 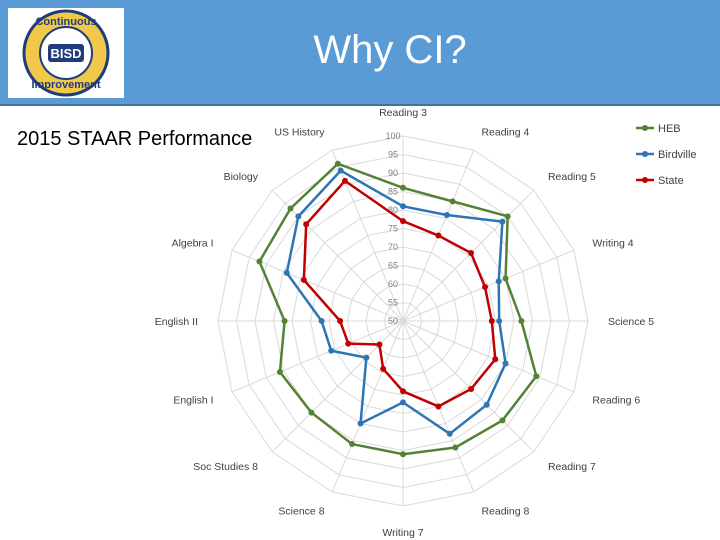 What do you see at coordinates (393, 321) in the screenshot?
I see `axis-tick-label: 50` at bounding box center [393, 321].